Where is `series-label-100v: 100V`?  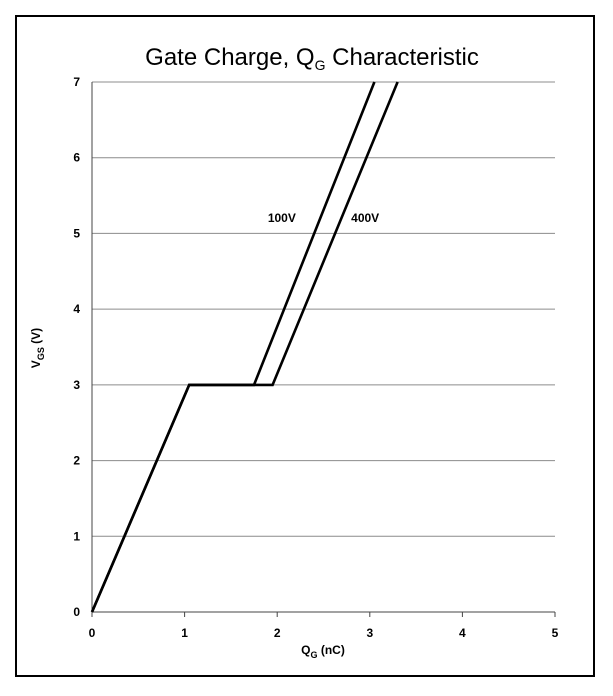
series-label-100v: 100V is located at coordinates (282, 218).